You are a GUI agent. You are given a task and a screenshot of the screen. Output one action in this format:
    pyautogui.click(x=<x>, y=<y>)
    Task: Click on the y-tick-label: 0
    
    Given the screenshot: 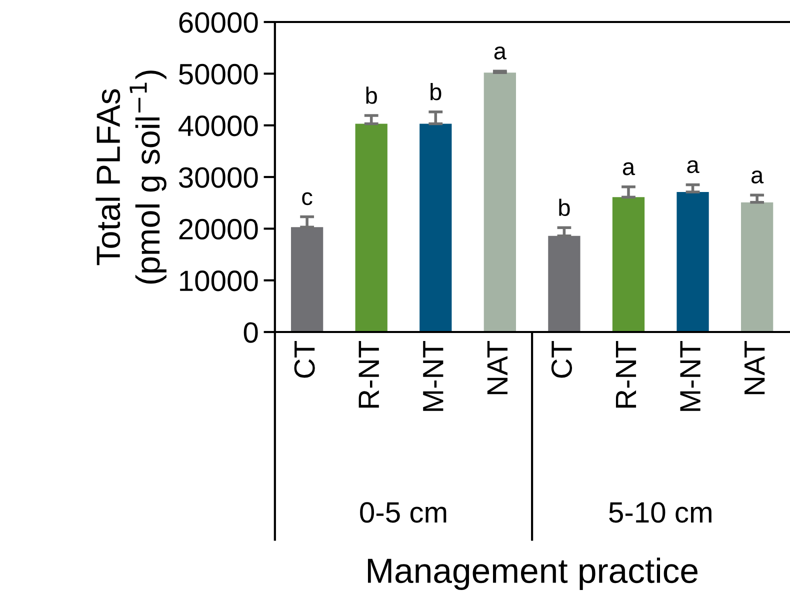 What is the action you would take?
    pyautogui.click(x=251, y=332)
    